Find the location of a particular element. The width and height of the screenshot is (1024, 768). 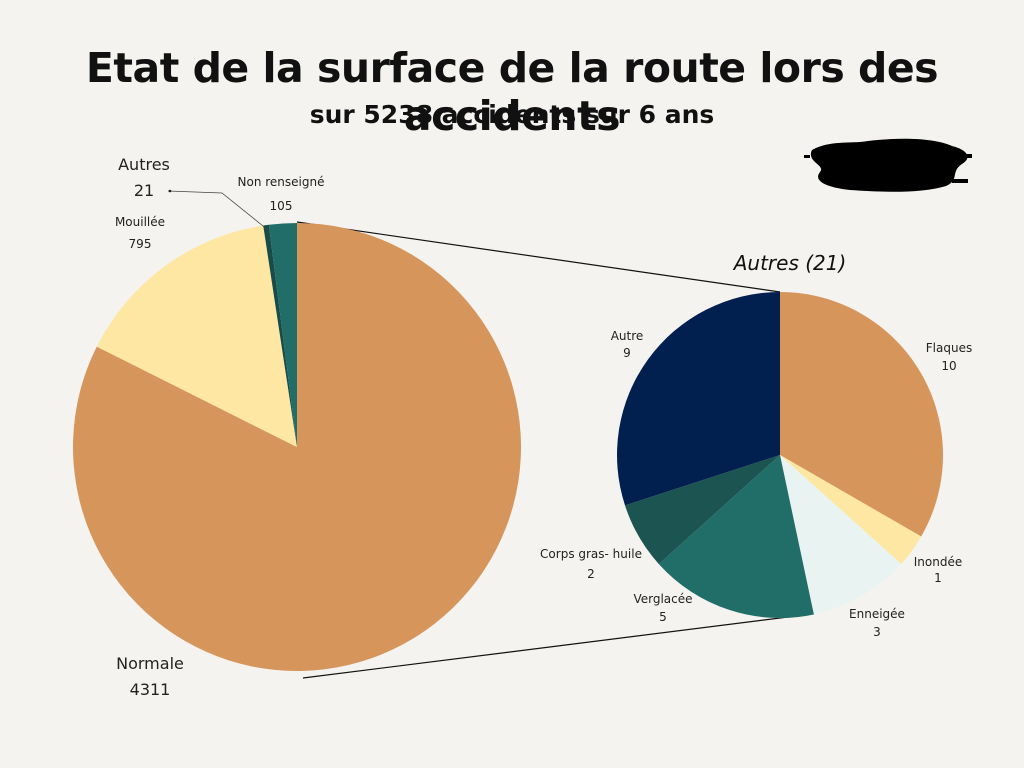

main-label-autres-name: Autres is located at coordinates (144, 164).